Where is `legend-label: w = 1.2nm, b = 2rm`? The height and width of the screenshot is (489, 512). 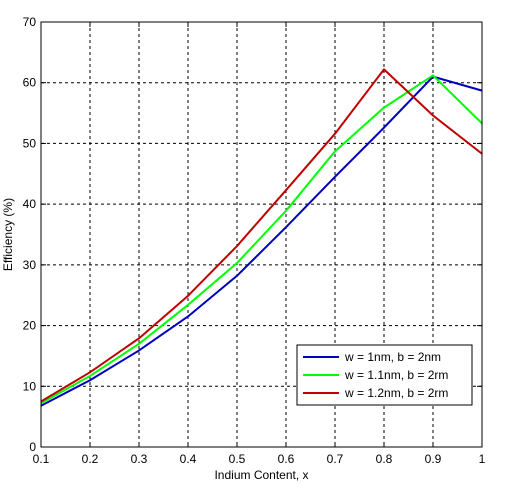 legend-label: w = 1.2nm, b = 2rm is located at coordinates (396, 393).